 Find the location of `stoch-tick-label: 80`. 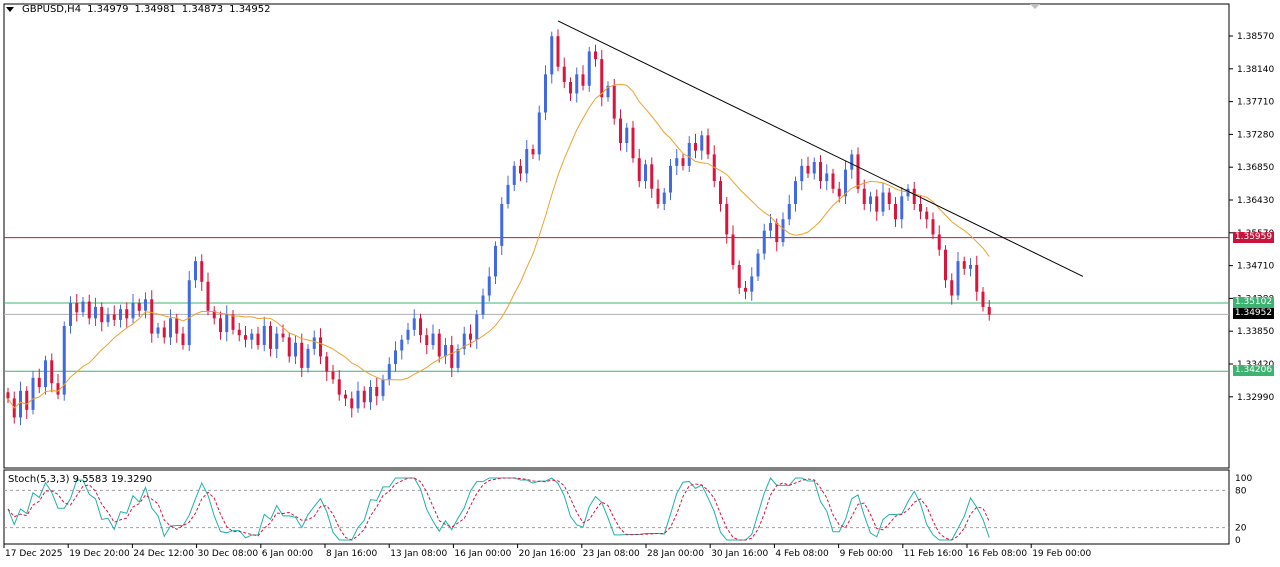

stoch-tick-label: 80 is located at coordinates (1241, 491).